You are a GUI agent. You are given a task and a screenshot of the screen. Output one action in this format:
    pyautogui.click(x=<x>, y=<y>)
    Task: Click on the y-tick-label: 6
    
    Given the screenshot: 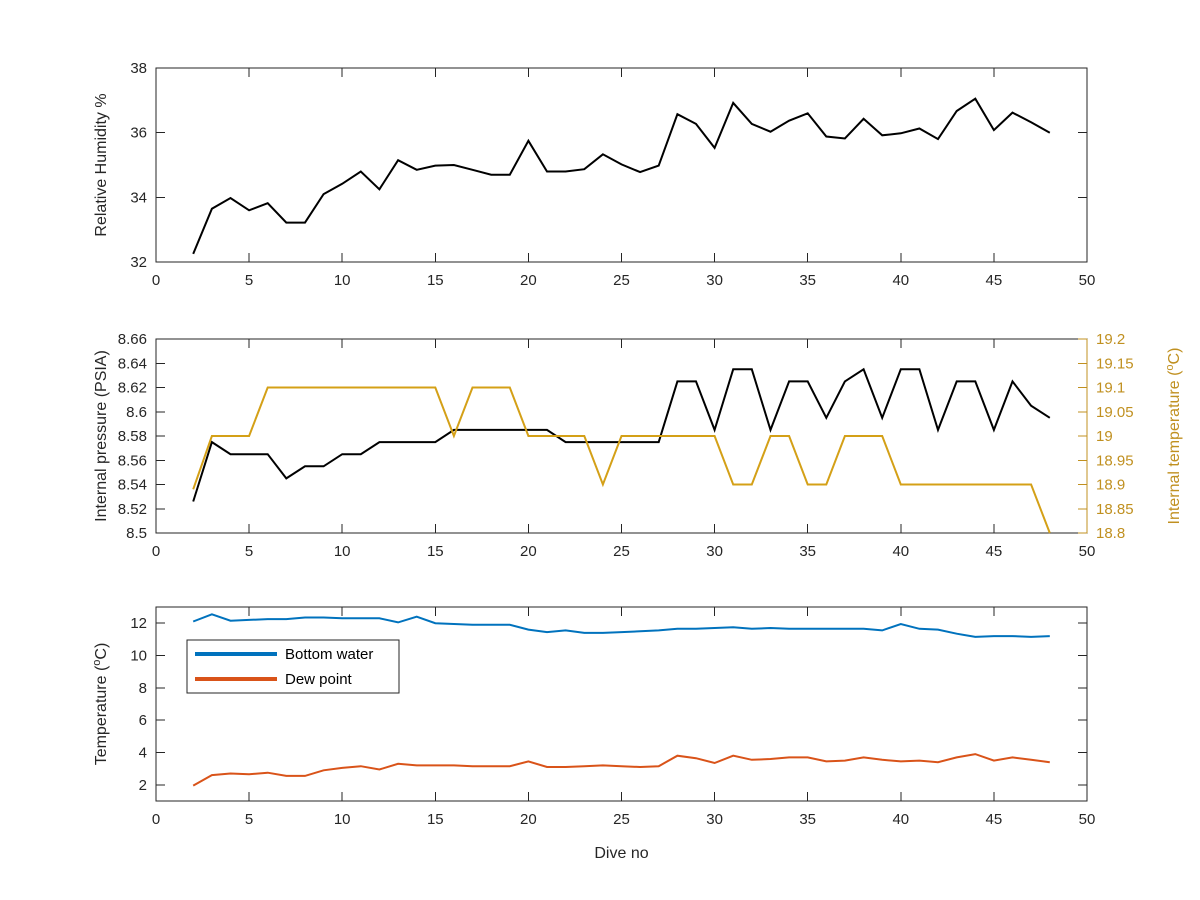 What is the action you would take?
    pyautogui.click(x=143, y=720)
    